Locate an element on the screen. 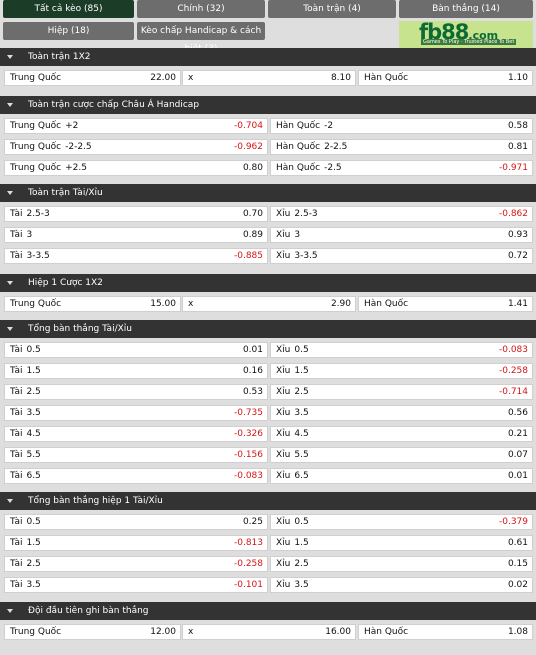  selection-label: Hàn Quốc -2 is located at coordinates (304, 126).